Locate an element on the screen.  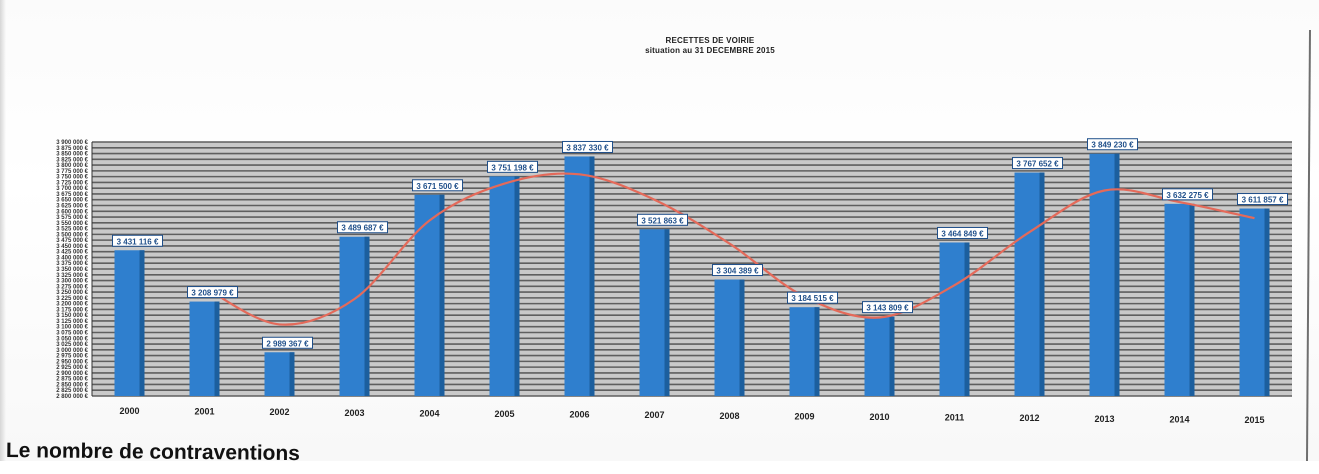
y-tick-label: 2 975 000 € is located at coordinates (72, 357).